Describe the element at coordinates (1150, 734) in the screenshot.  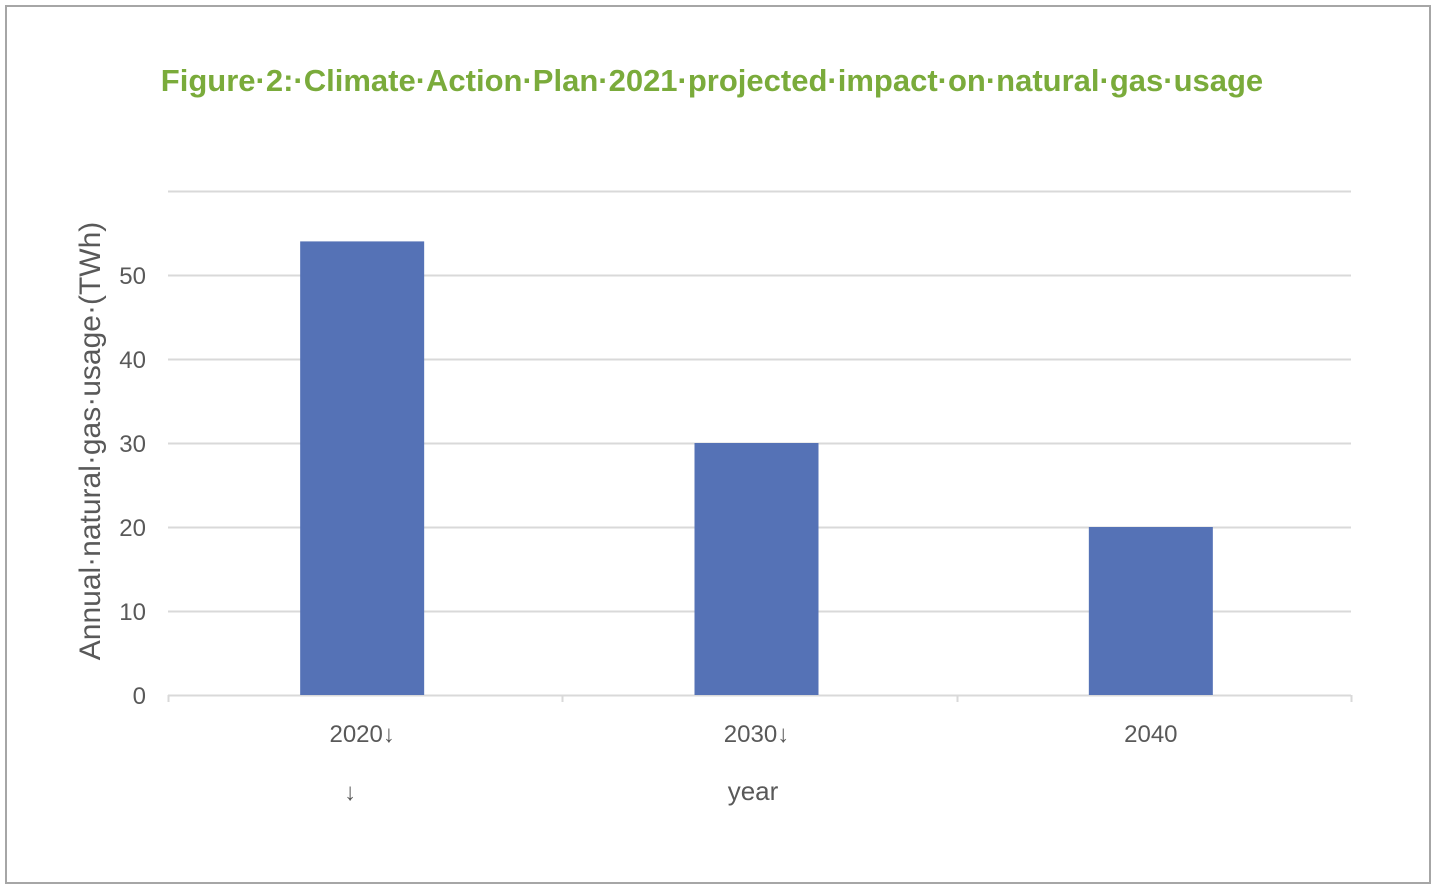
I see `x-tick-label: 2040` at that location.